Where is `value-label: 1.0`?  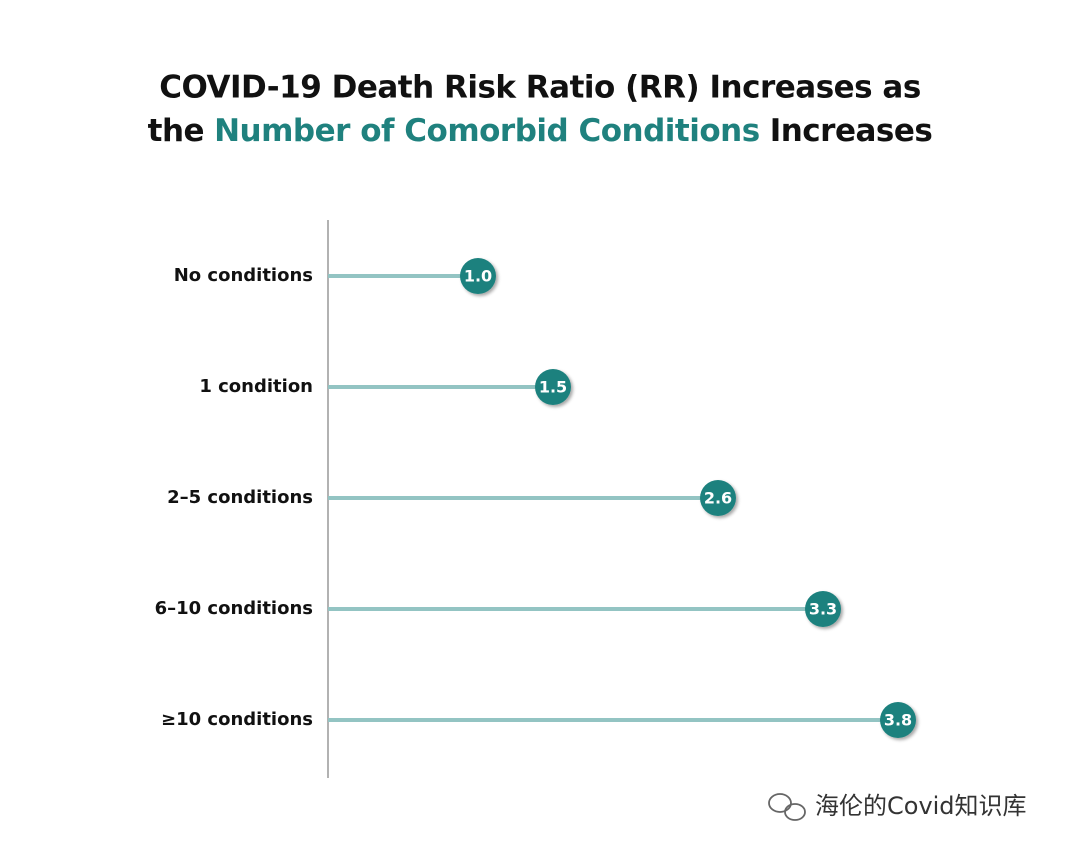 value-label: 1.0 is located at coordinates (478, 276).